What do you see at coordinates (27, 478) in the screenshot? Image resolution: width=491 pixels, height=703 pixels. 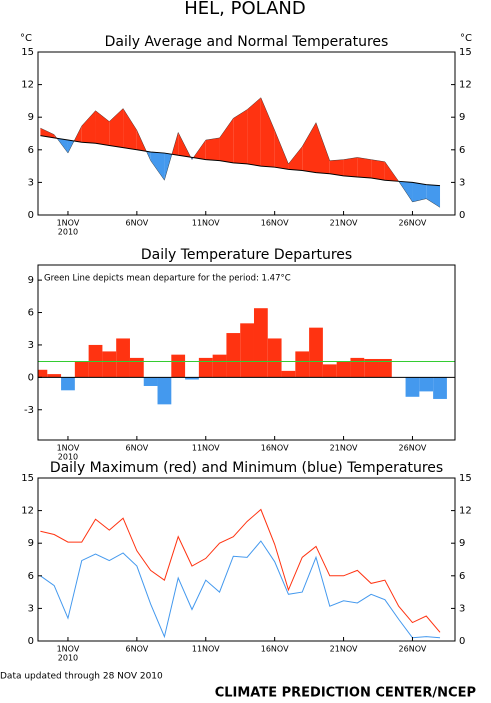 I see `y-tick-label: 15` at bounding box center [27, 478].